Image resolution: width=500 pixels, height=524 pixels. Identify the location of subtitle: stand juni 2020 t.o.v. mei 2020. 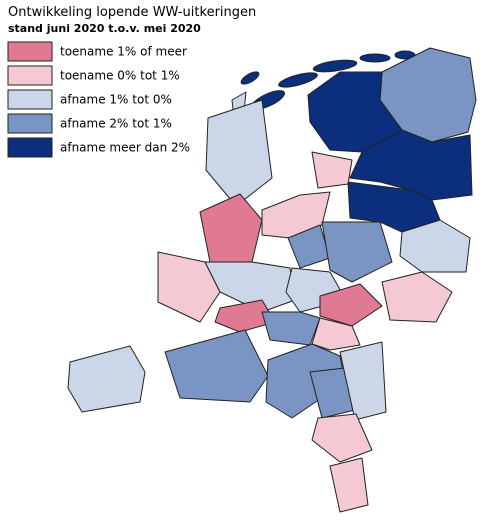
(104, 28).